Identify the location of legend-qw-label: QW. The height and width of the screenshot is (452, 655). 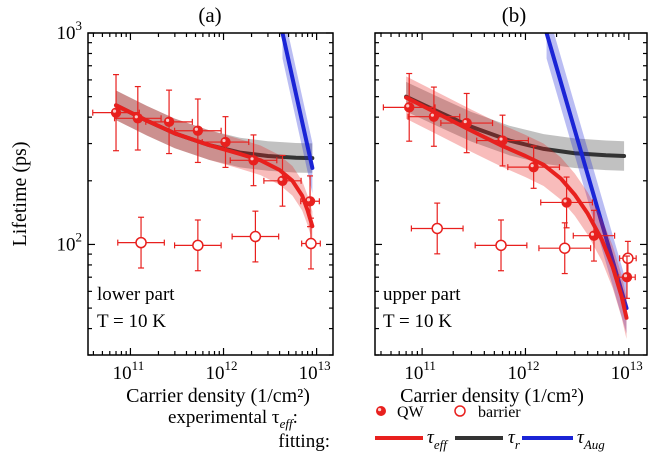
(411, 412).